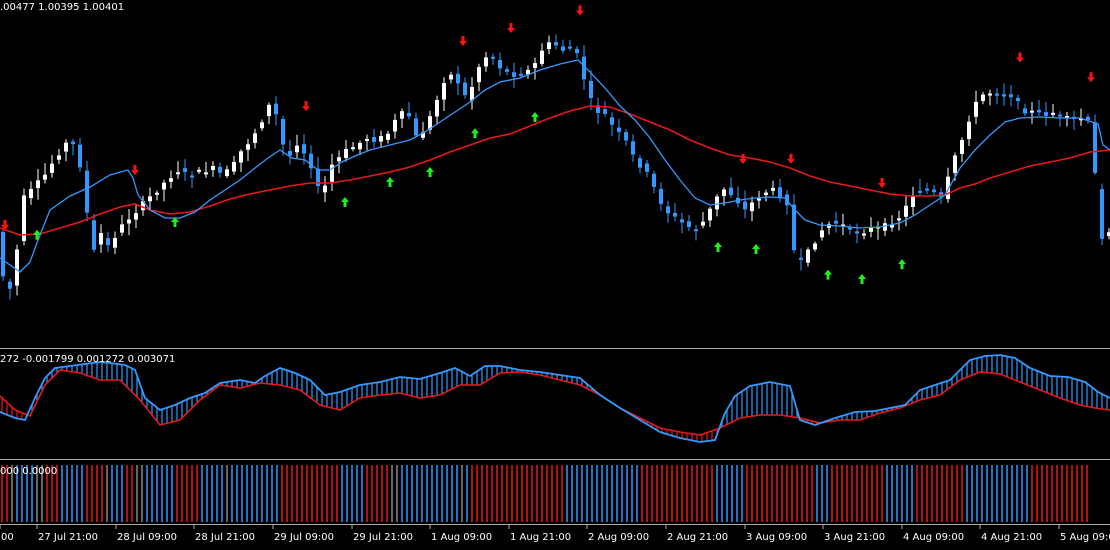  What do you see at coordinates (544, 493) in the screenshot?
I see `color-bar-panel` at bounding box center [544, 493].